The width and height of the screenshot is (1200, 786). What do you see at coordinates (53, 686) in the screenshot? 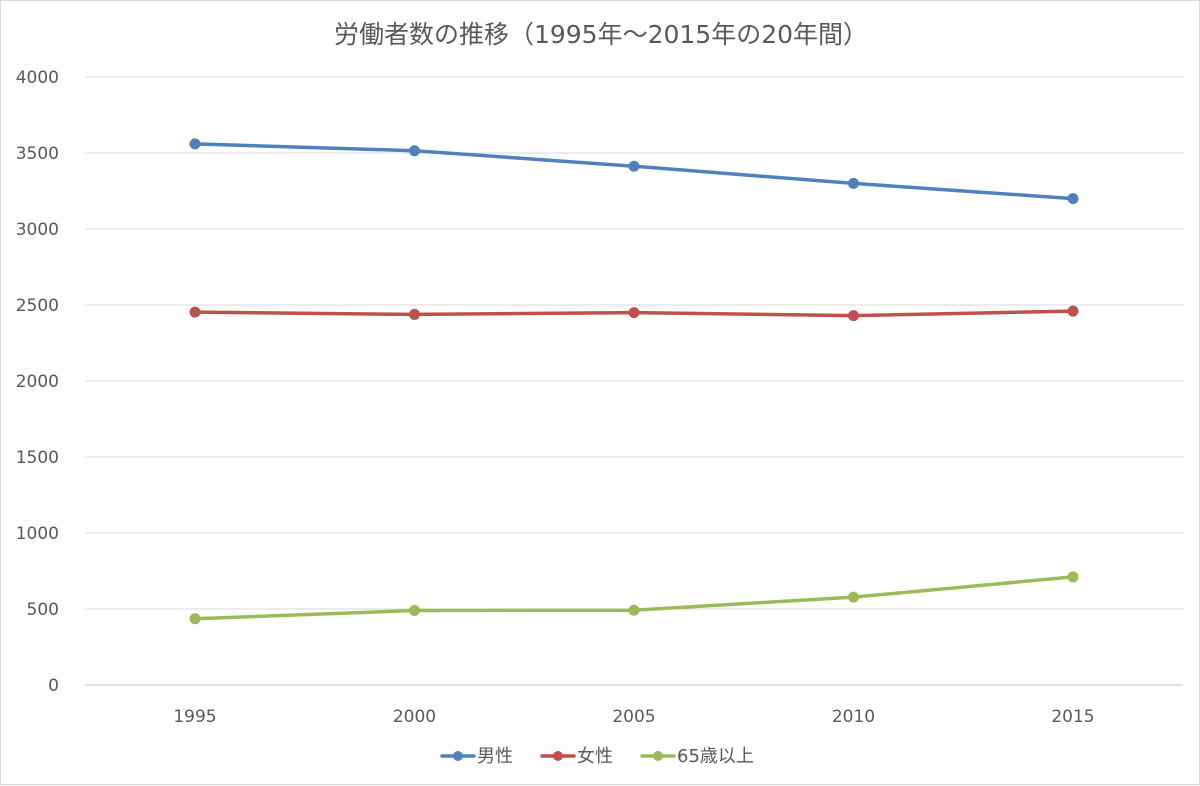
I see `y-tick-label: 0` at bounding box center [53, 686].